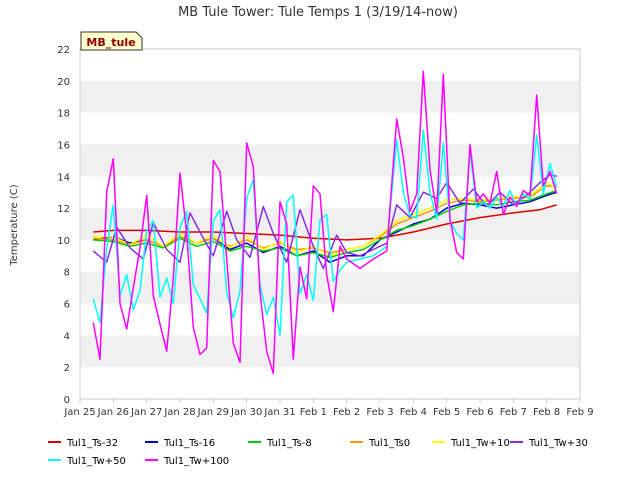 The width and height of the screenshot is (640, 480). I want to click on x-tick-label: Jan 25, so click(79, 412).